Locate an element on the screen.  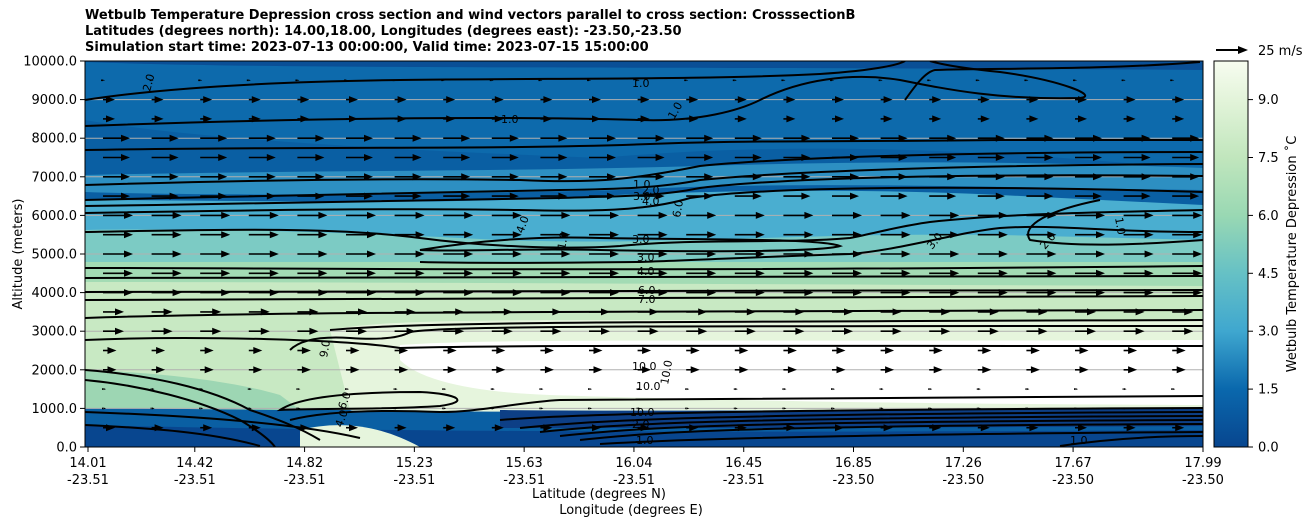
colorbar-tick-label: 9.0 is located at coordinates (1268, 100).